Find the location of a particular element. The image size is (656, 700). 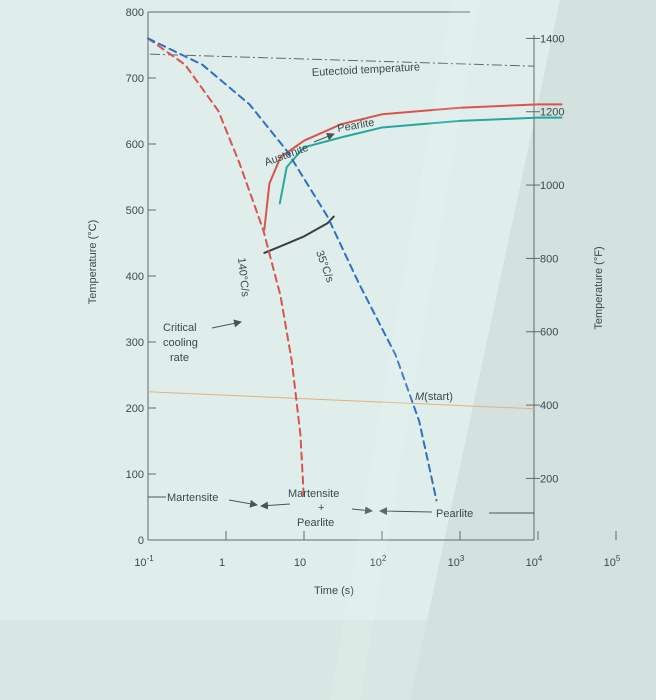

critical-label-2: cooling is located at coordinates (180, 343).